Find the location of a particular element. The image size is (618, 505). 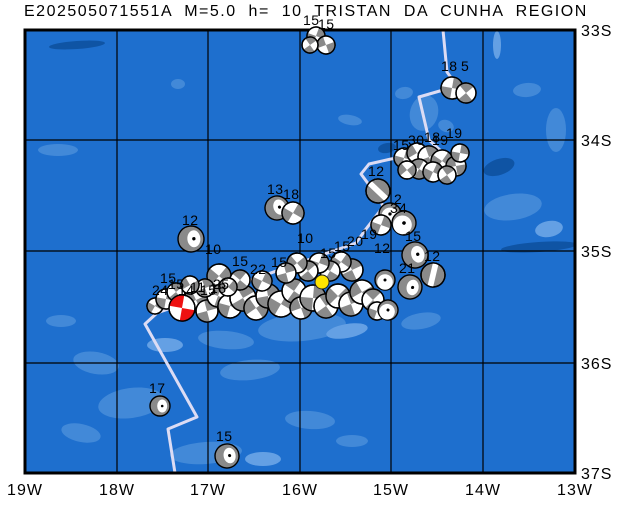

lat-axis-label: 36S is located at coordinates (596, 364).